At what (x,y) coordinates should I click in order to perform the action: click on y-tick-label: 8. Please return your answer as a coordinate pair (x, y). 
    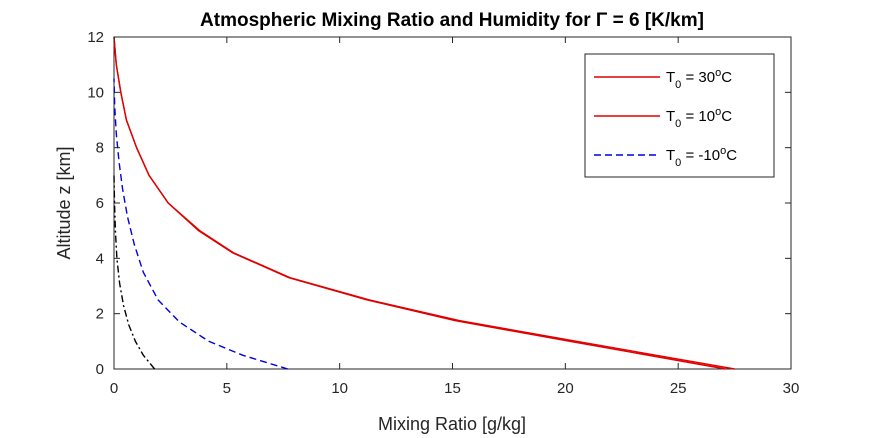
    Looking at the image, I should click on (100, 148).